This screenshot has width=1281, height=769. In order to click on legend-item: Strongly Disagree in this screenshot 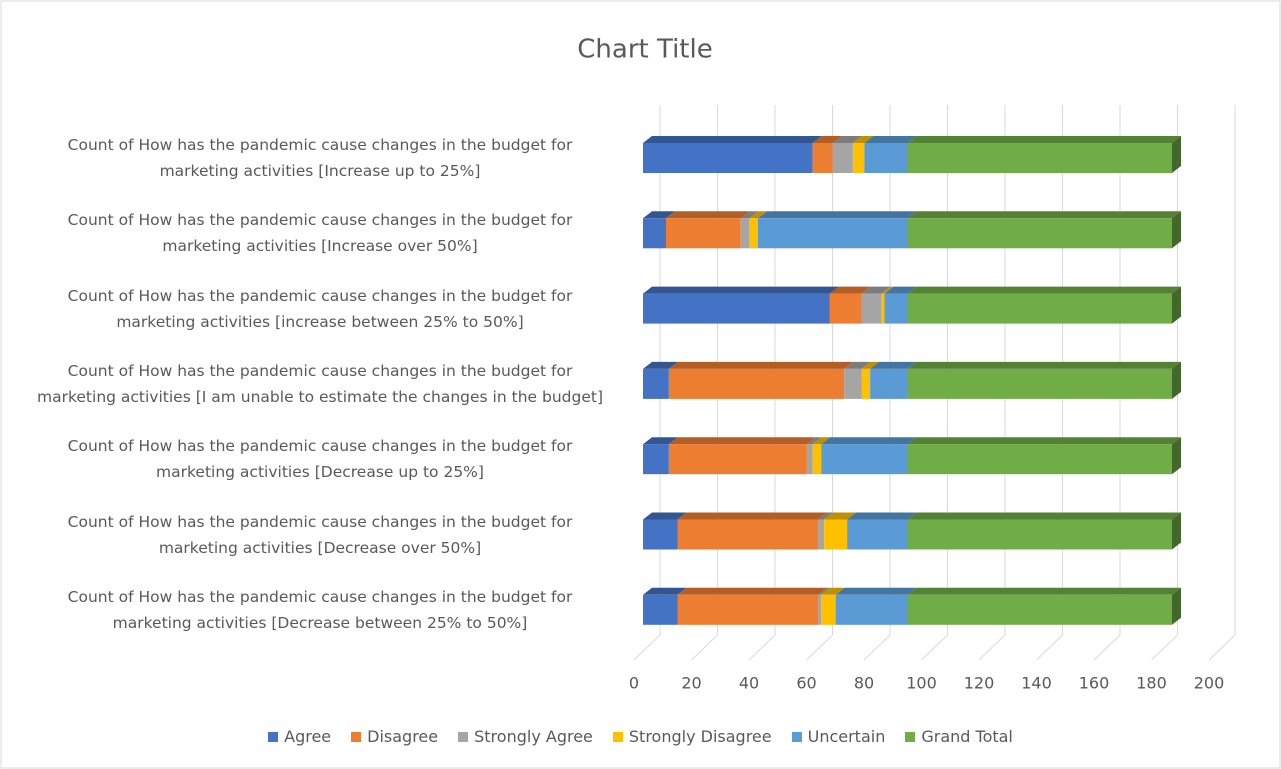, I will do `click(692, 736)`.